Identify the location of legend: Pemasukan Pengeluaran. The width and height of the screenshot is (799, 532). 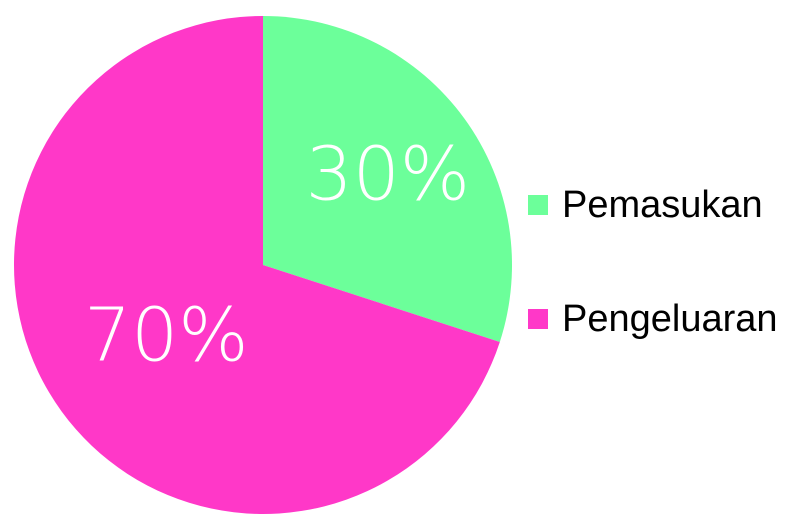
(653, 262).